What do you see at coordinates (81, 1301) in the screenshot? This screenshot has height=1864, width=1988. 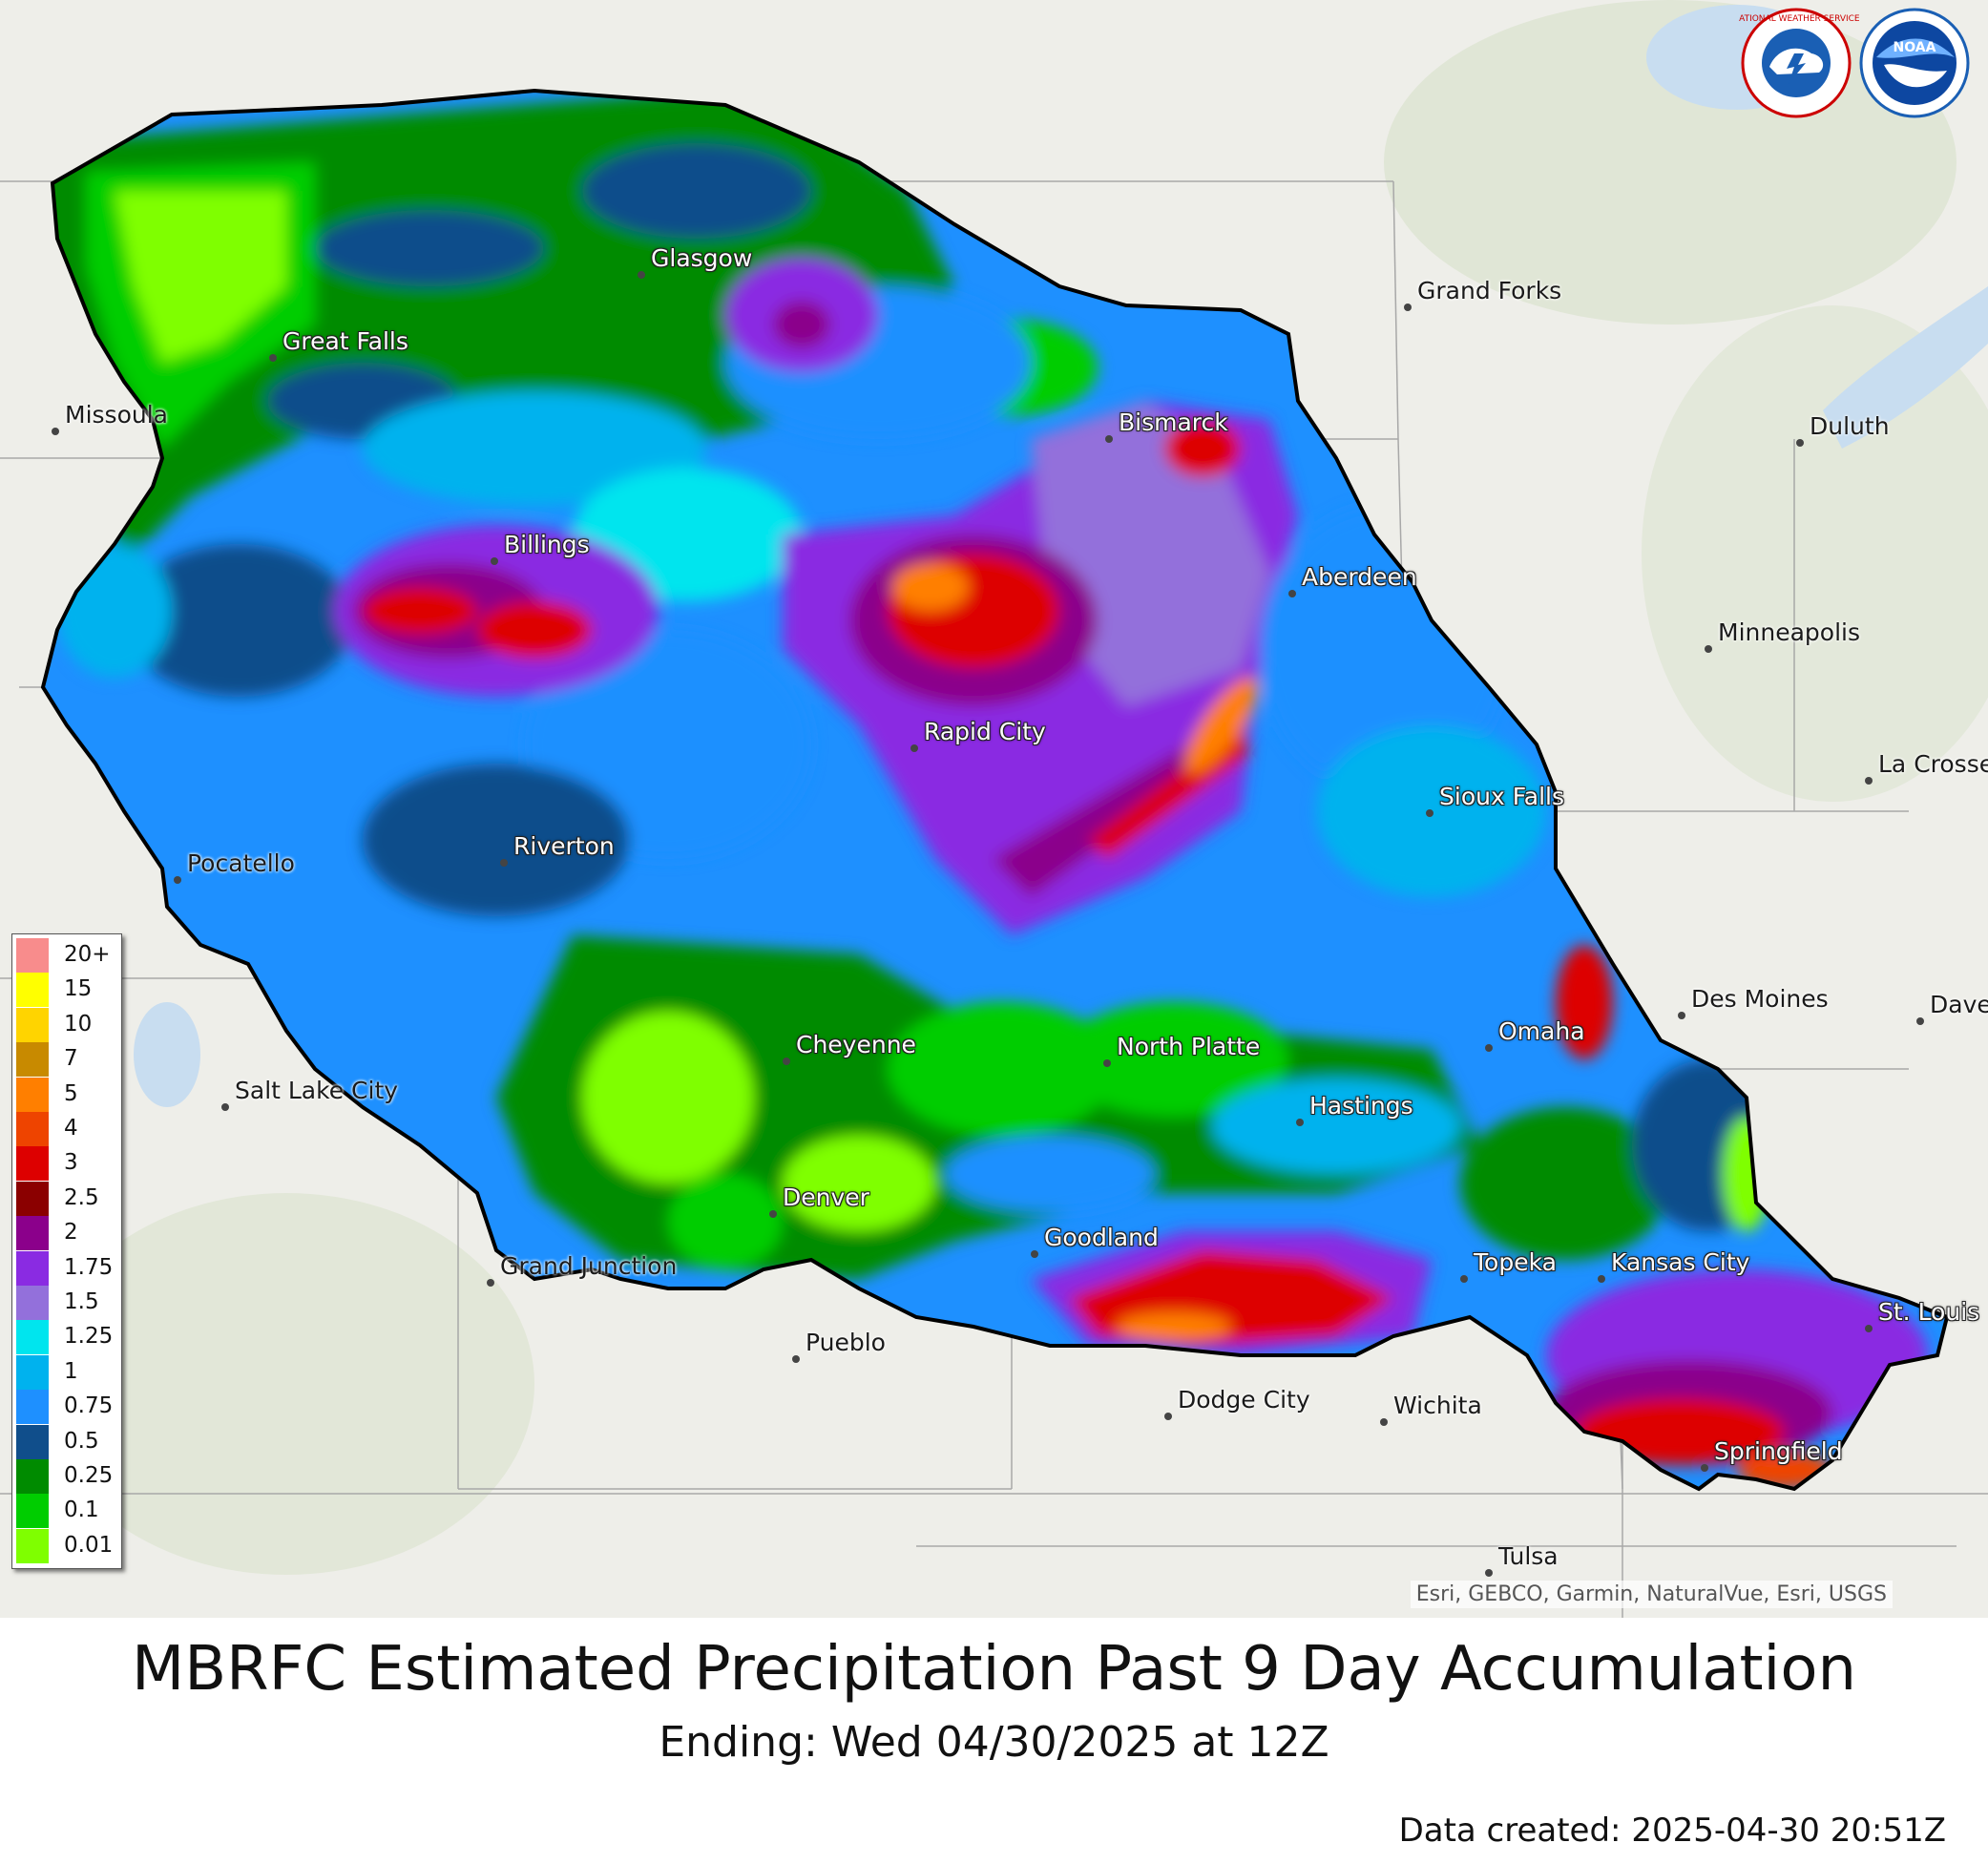 I see `legend-label: 1.5` at bounding box center [81, 1301].